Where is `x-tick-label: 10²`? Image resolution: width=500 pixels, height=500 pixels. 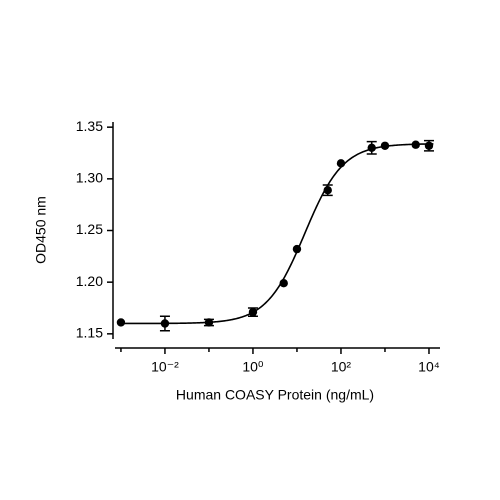
x-tick-label: 10² is located at coordinates (341, 367).